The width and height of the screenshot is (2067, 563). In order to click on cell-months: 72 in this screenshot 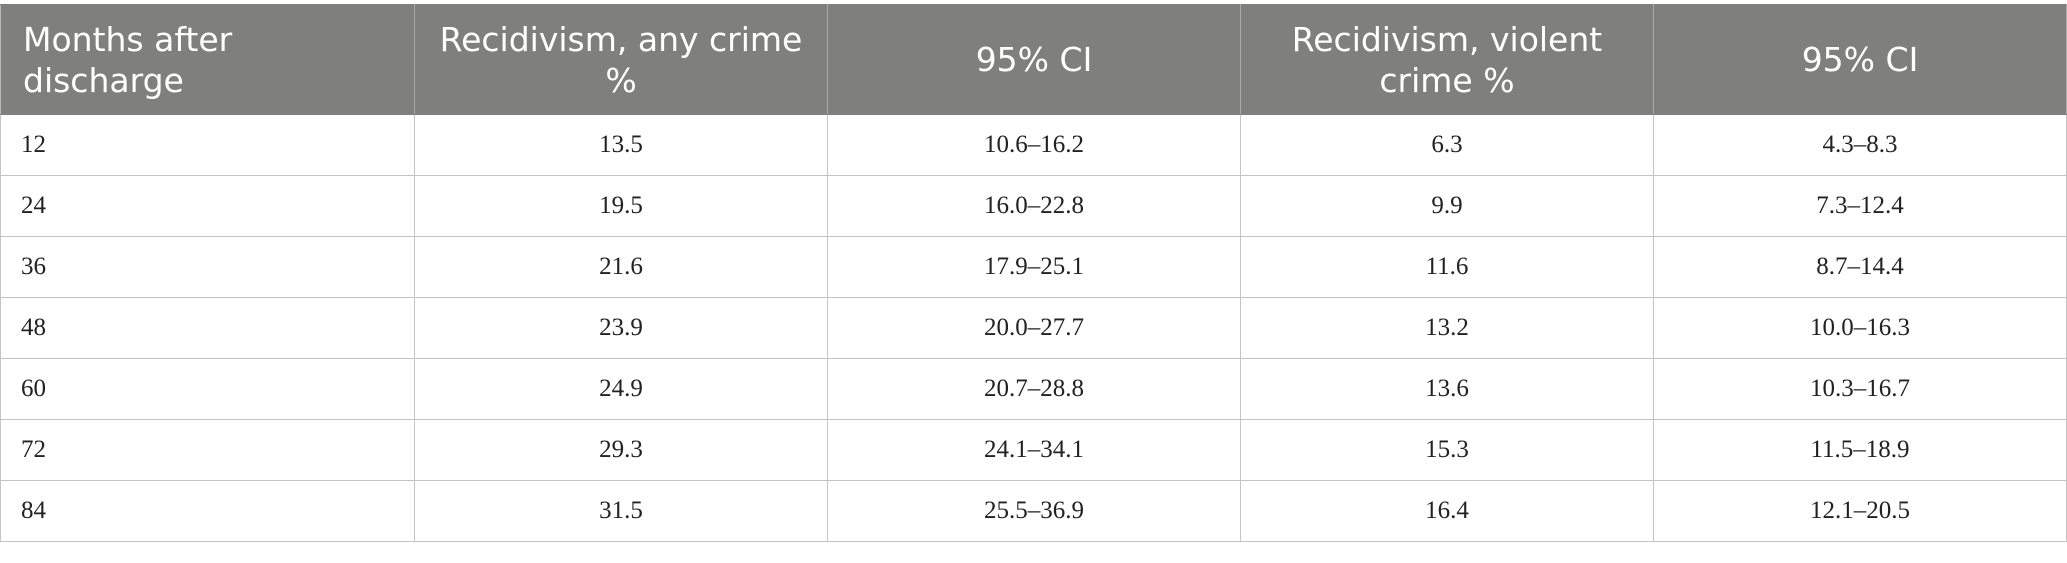, I will do `click(207, 450)`.